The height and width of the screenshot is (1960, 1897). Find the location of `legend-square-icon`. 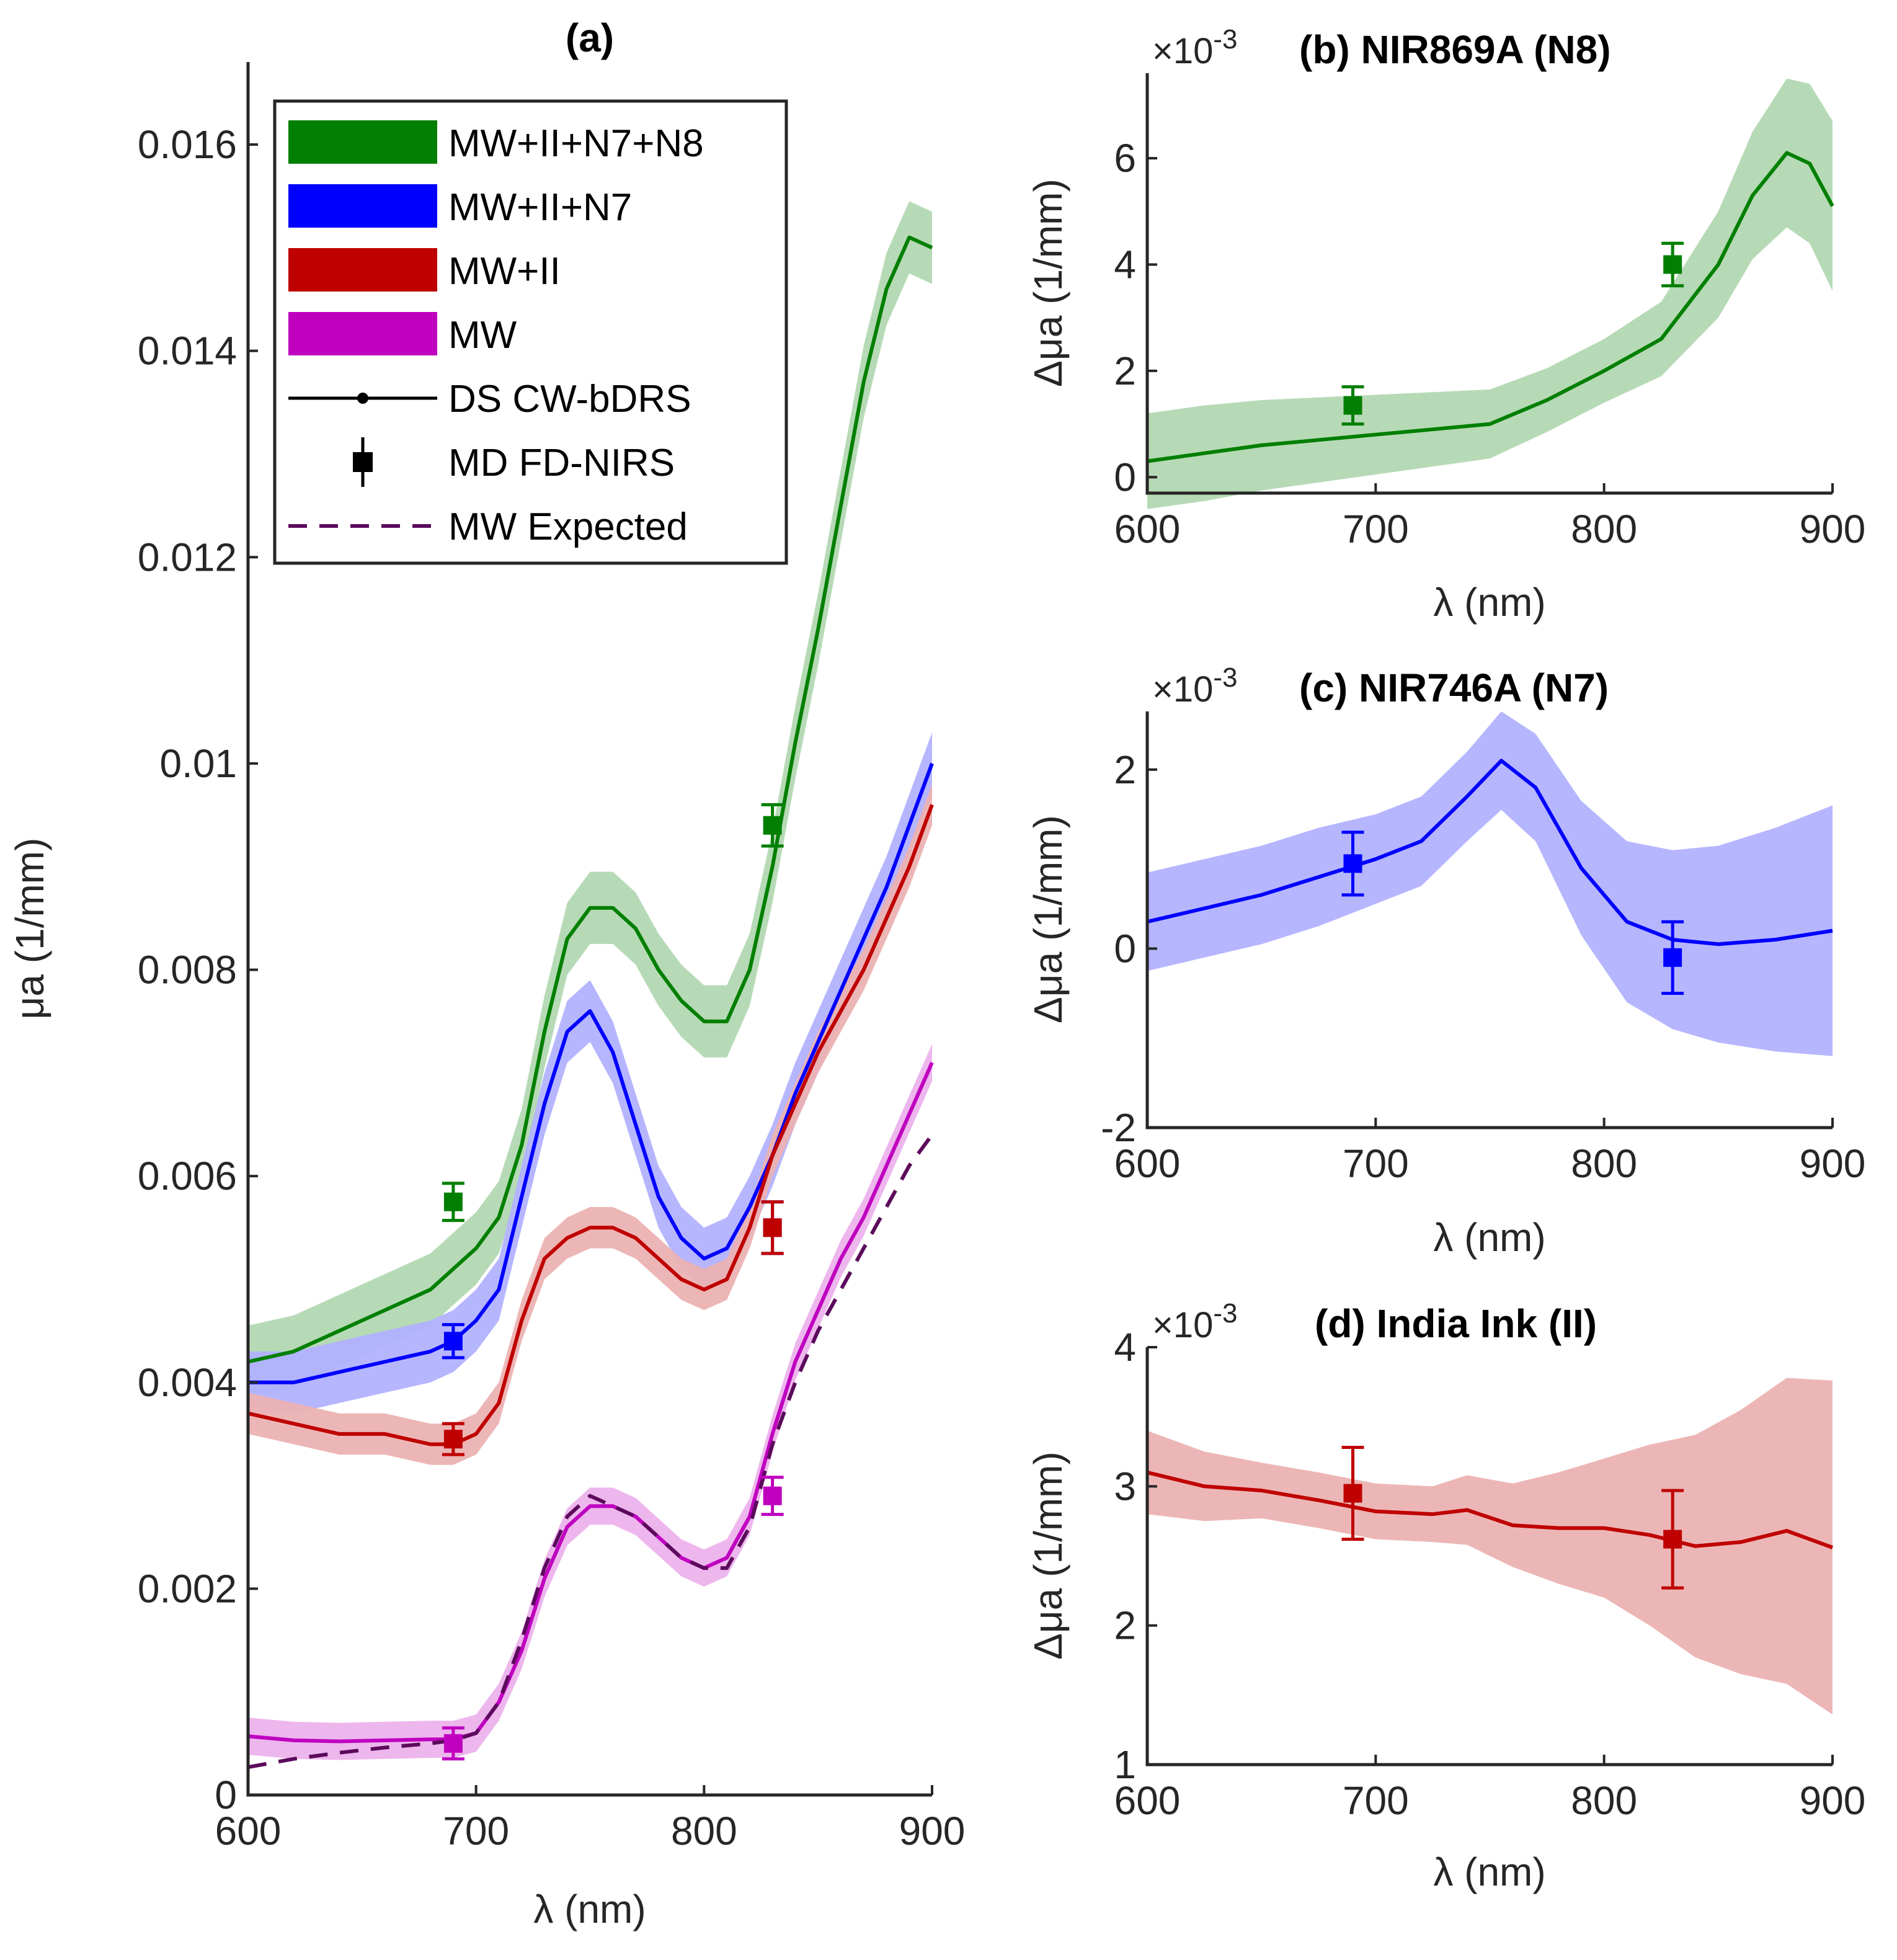

legend-square-icon is located at coordinates (363, 462).